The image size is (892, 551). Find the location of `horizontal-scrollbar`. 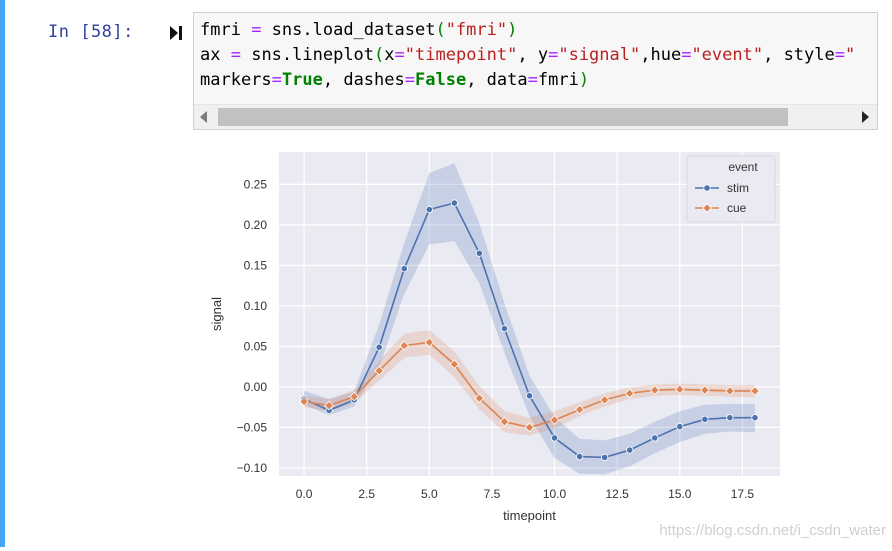

horizontal-scrollbar is located at coordinates (535, 116).